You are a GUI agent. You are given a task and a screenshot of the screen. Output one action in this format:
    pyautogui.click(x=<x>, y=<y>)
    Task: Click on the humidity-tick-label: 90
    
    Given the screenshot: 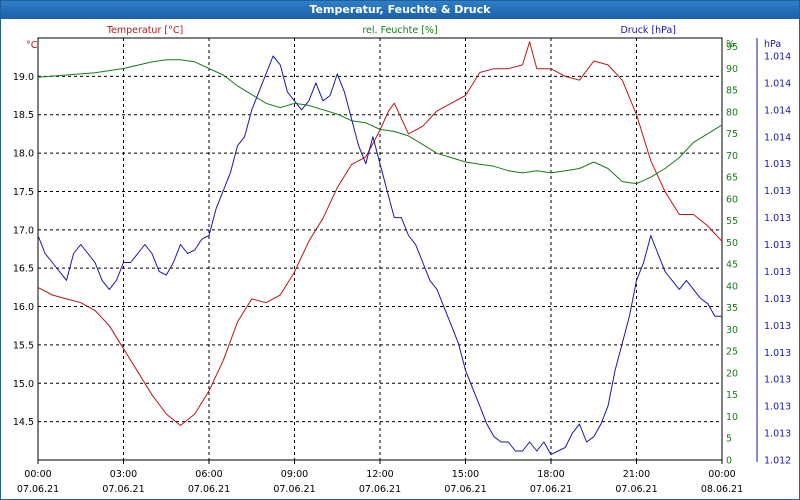 What is the action you would take?
    pyautogui.click(x=732, y=69)
    